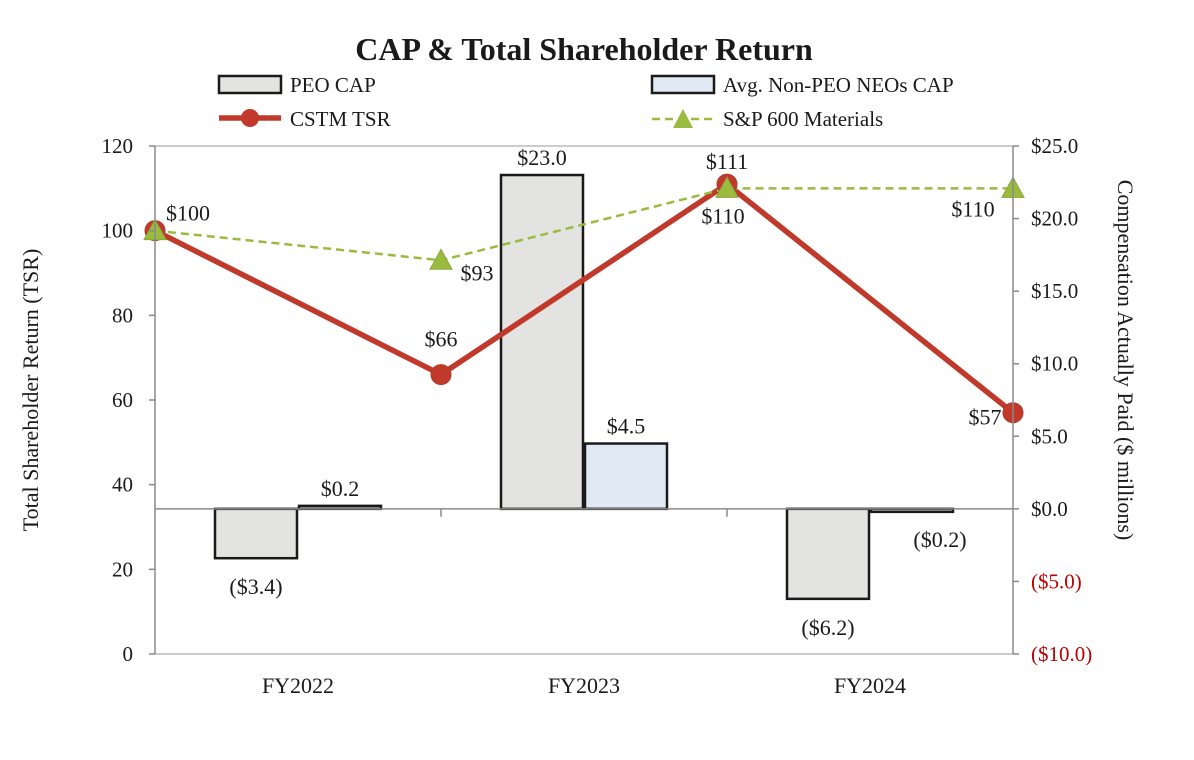 This screenshot has height=760, width=1194. What do you see at coordinates (188, 213) in the screenshot?
I see `cstm-tsr-data-label: $100` at bounding box center [188, 213].